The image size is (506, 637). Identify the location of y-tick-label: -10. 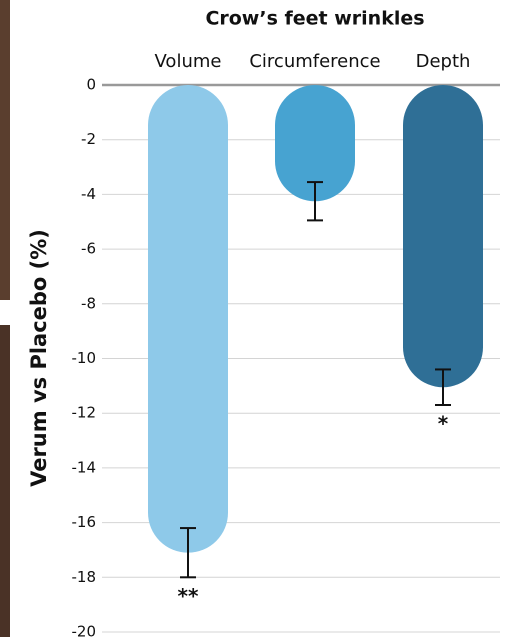
(84, 358).